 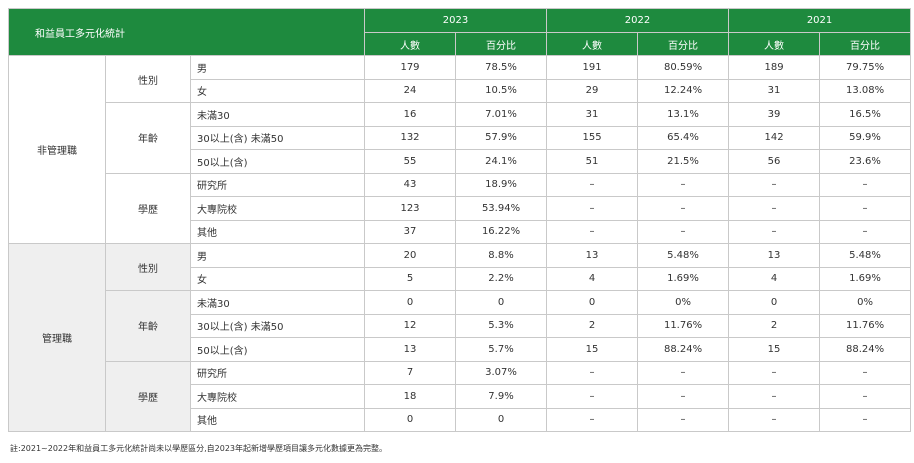 I want to click on percent-cell: 2.2%, so click(x=501, y=278).